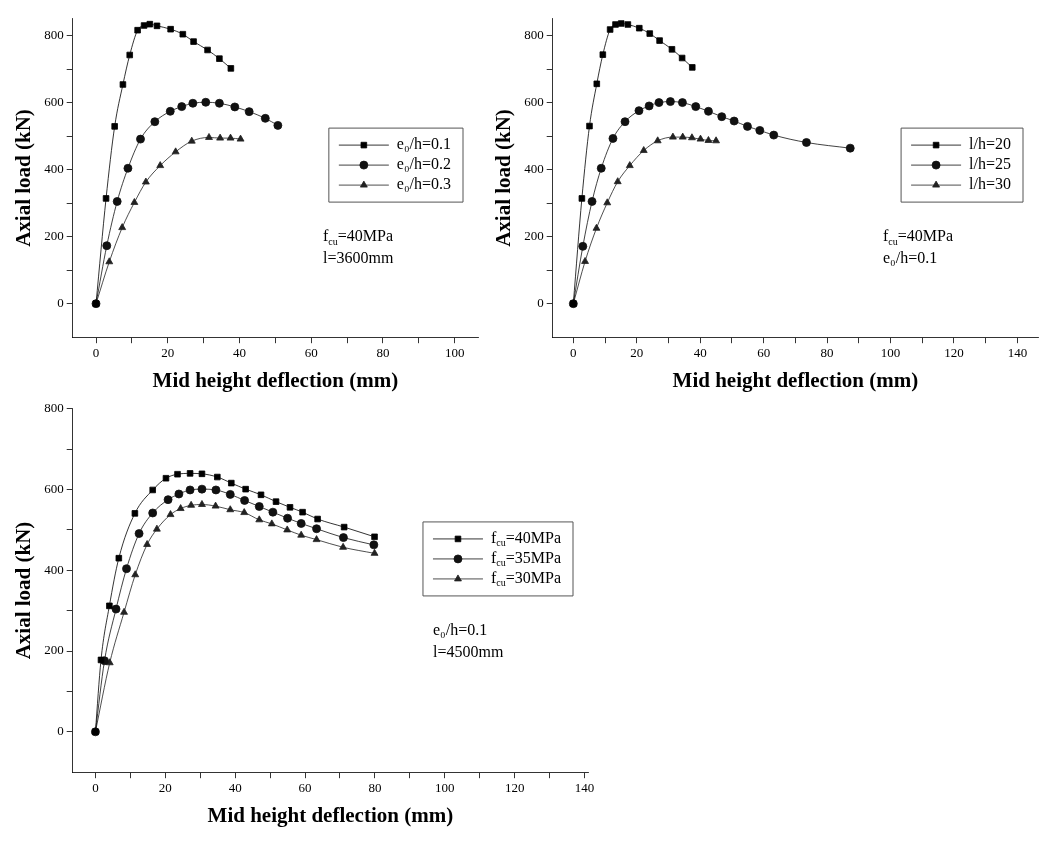 The width and height of the screenshot is (1061, 841). I want to click on legend-label: l/h=30, so click(990, 184).